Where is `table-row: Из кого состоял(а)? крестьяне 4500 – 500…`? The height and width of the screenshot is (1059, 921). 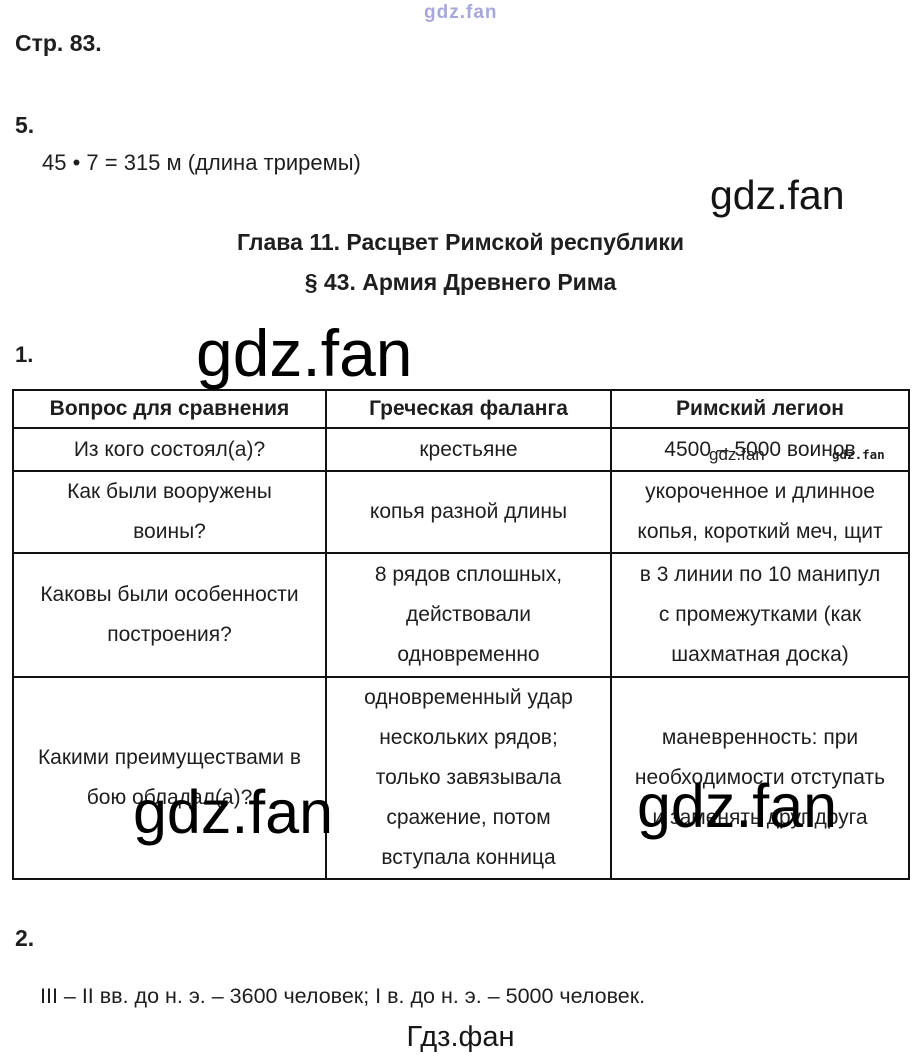
table-row: Из кого состоял(а)? крестьяне 4500 – 500… is located at coordinates (461, 449).